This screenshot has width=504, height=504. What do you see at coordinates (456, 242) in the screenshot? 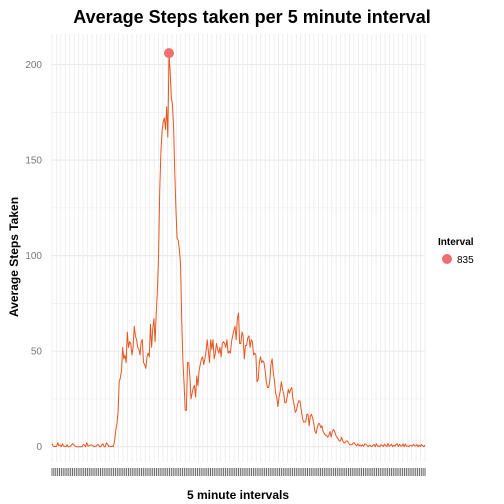
I see `legend-title: Interval` at bounding box center [456, 242].